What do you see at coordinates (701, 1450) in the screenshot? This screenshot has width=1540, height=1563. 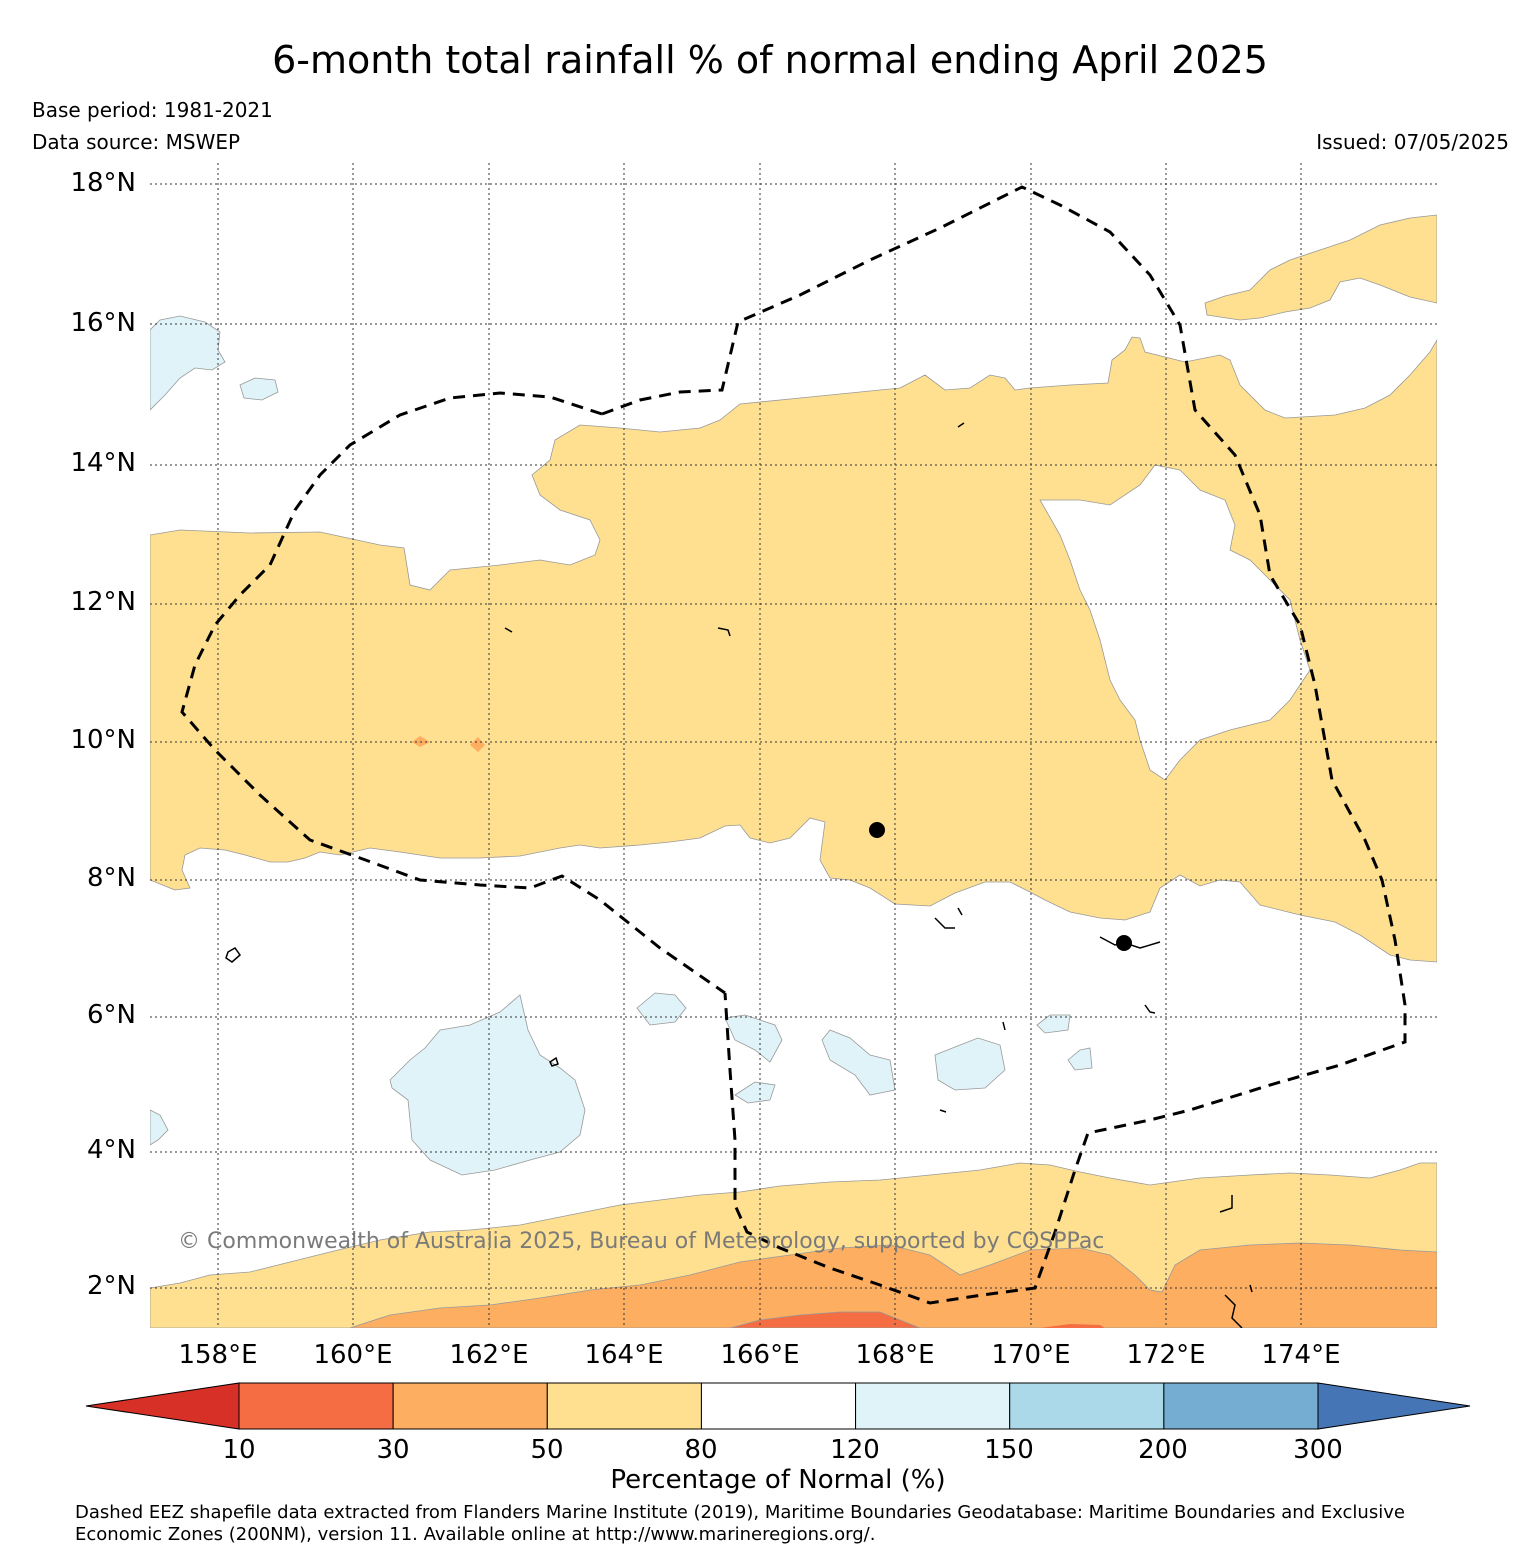 I see `colorbar-tick-label: 80` at bounding box center [701, 1450].